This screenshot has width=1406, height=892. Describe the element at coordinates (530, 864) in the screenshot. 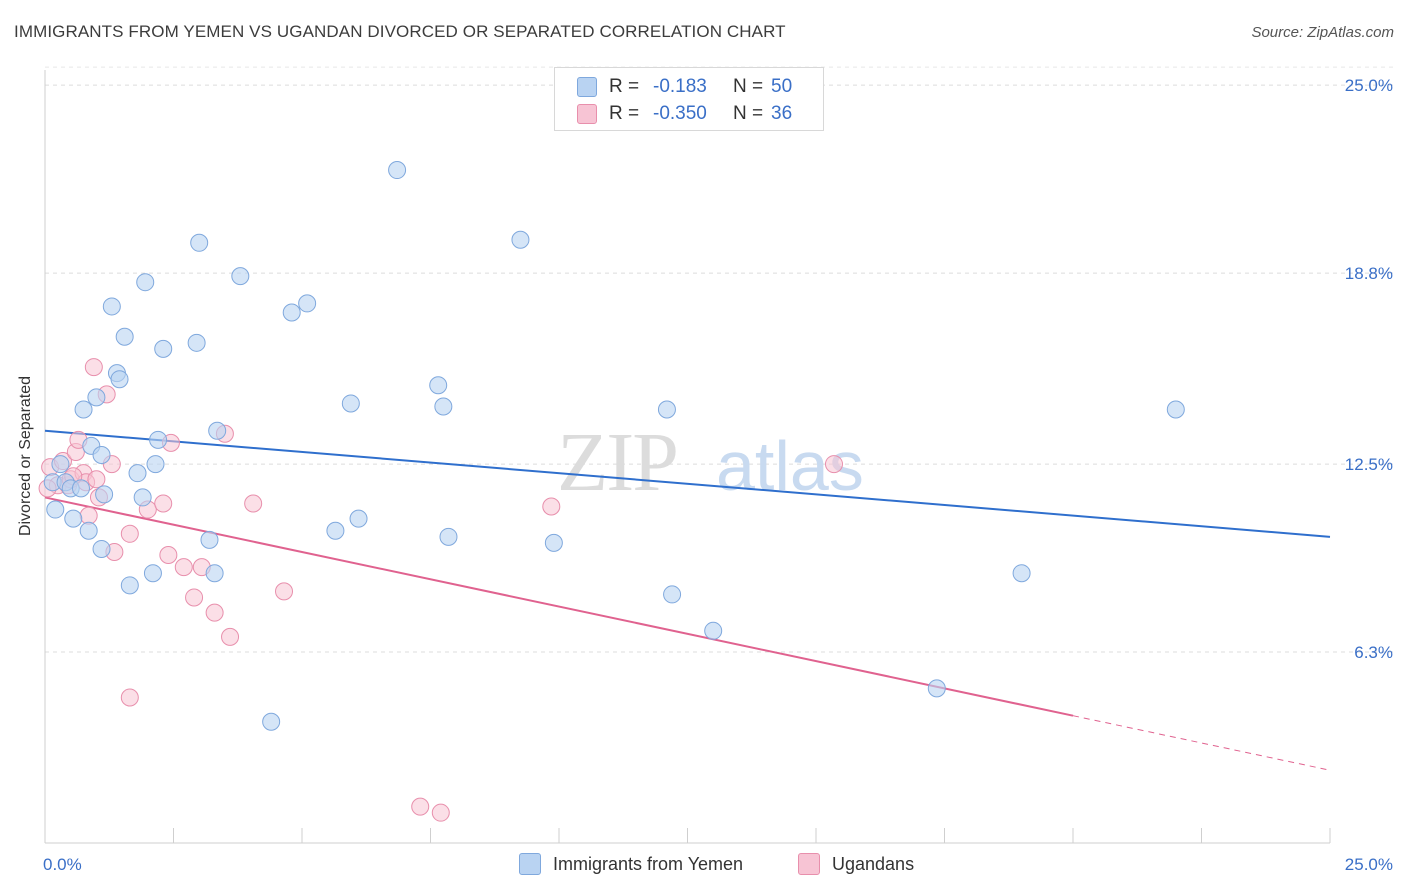

I see `yemen-legend-swatch` at that location.